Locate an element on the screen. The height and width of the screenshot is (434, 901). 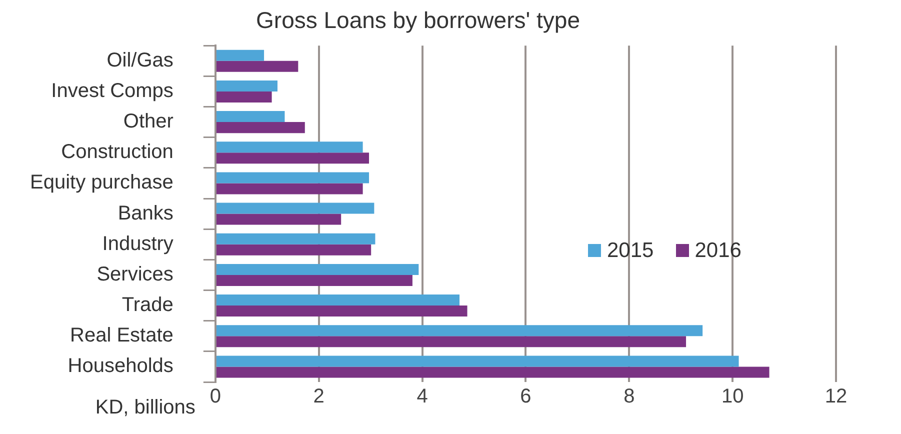
y-tick-label: Other is located at coordinates (148, 121).